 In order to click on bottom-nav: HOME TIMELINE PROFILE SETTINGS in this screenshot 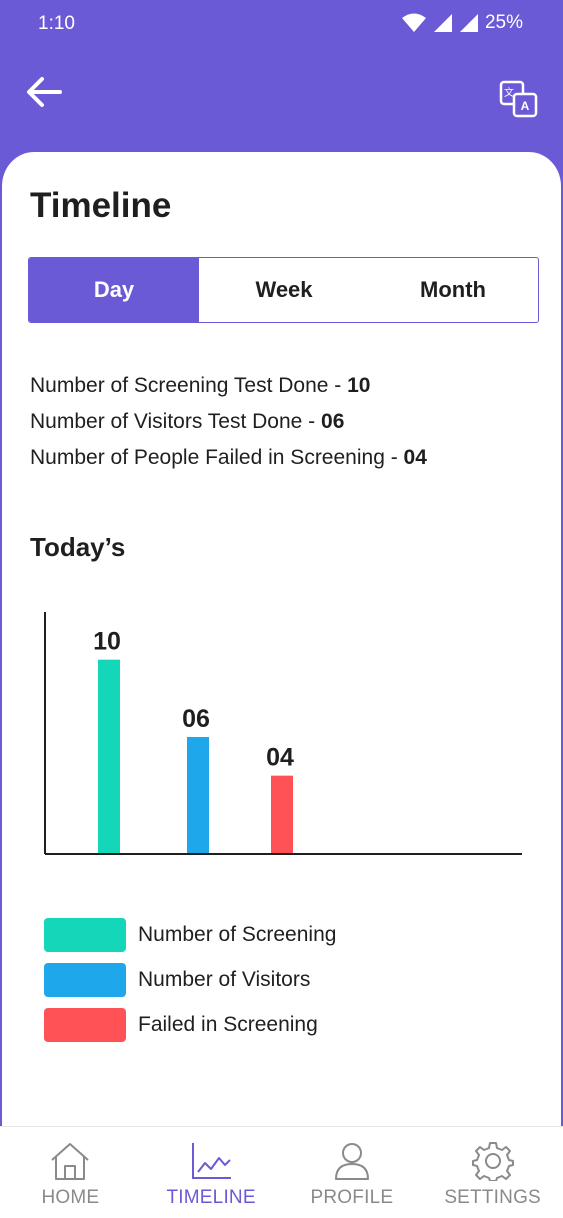, I will do `click(281, 1172)`.